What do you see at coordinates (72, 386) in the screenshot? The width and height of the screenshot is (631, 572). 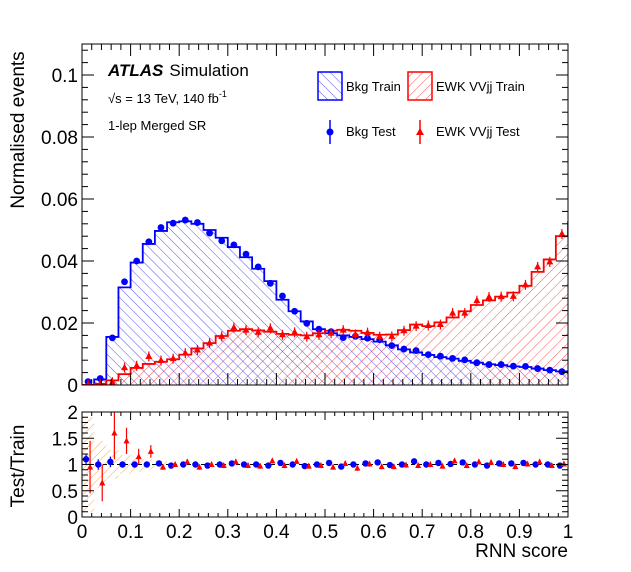 I see `main-y-tick-label: 0` at bounding box center [72, 386].